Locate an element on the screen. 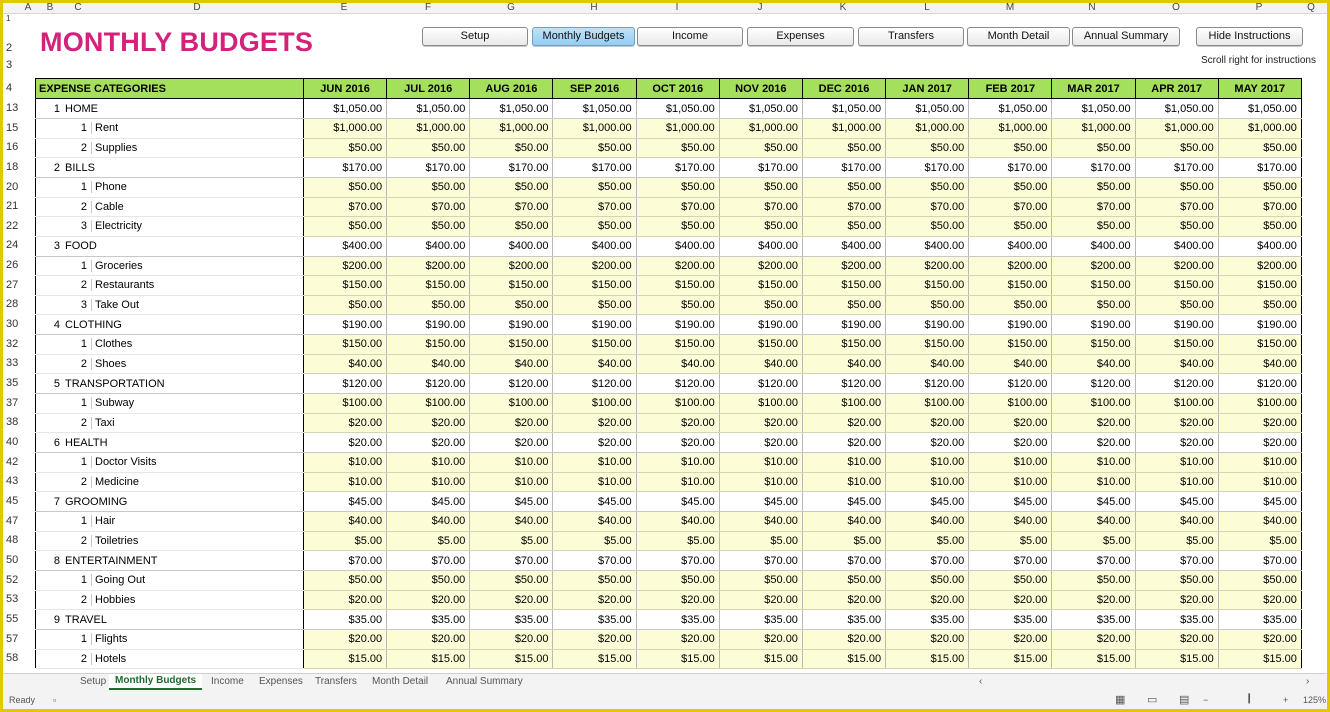 The width and height of the screenshot is (1330, 712). row-number: 26 is located at coordinates (12, 265).